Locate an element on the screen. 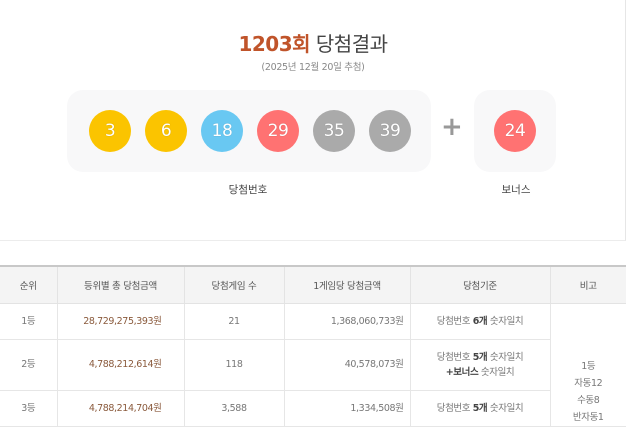 The image size is (628, 427). note-cell: 1등 자동12 수동8 반자동1 is located at coordinates (587, 365).